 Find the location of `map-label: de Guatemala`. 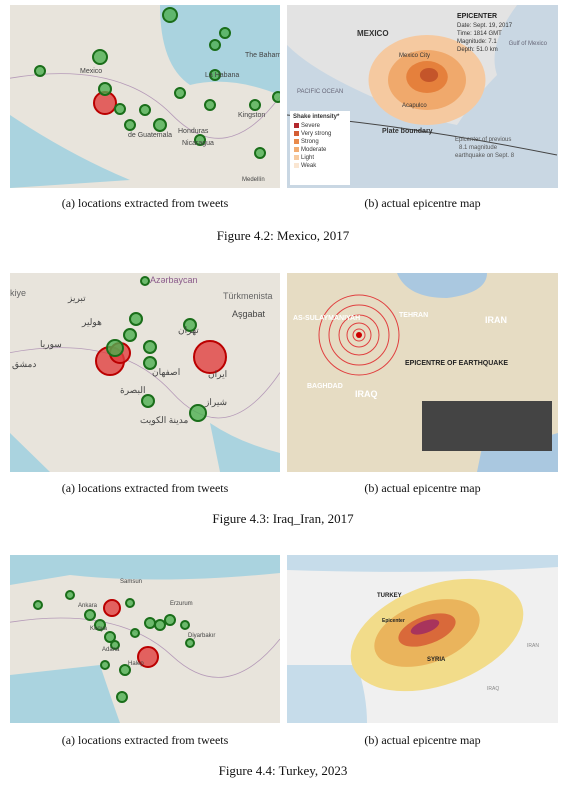

map-label: de Guatemala is located at coordinates (150, 135).